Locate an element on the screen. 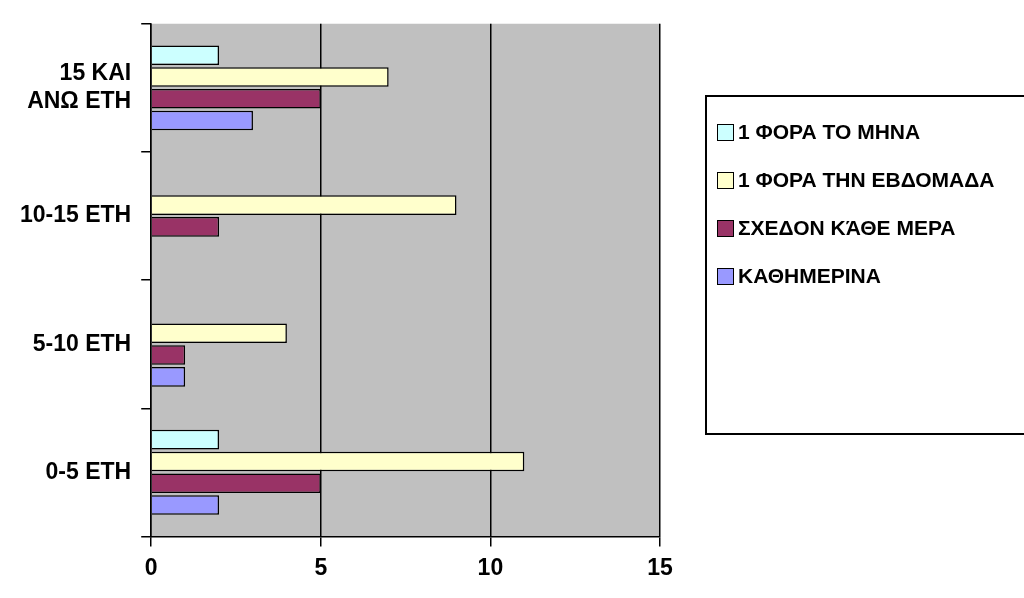  legend-label: ΣΧΕΔΟΝ ΚΆΘΕ ΜΕΡΑ is located at coordinates (847, 228).